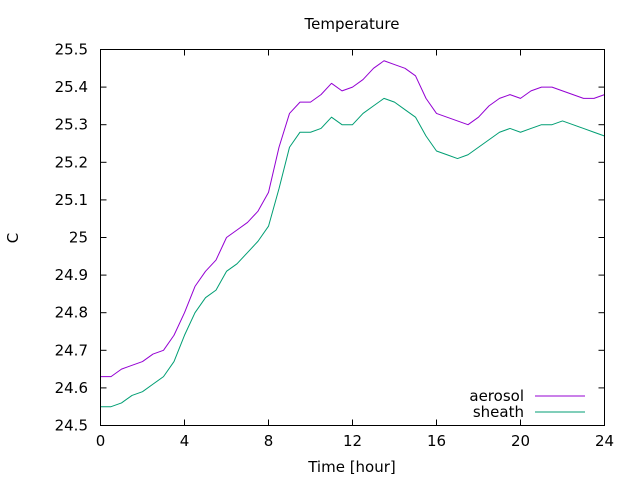  Describe the element at coordinates (71, 388) in the screenshot. I see `y-tick-label: 24.6` at that location.